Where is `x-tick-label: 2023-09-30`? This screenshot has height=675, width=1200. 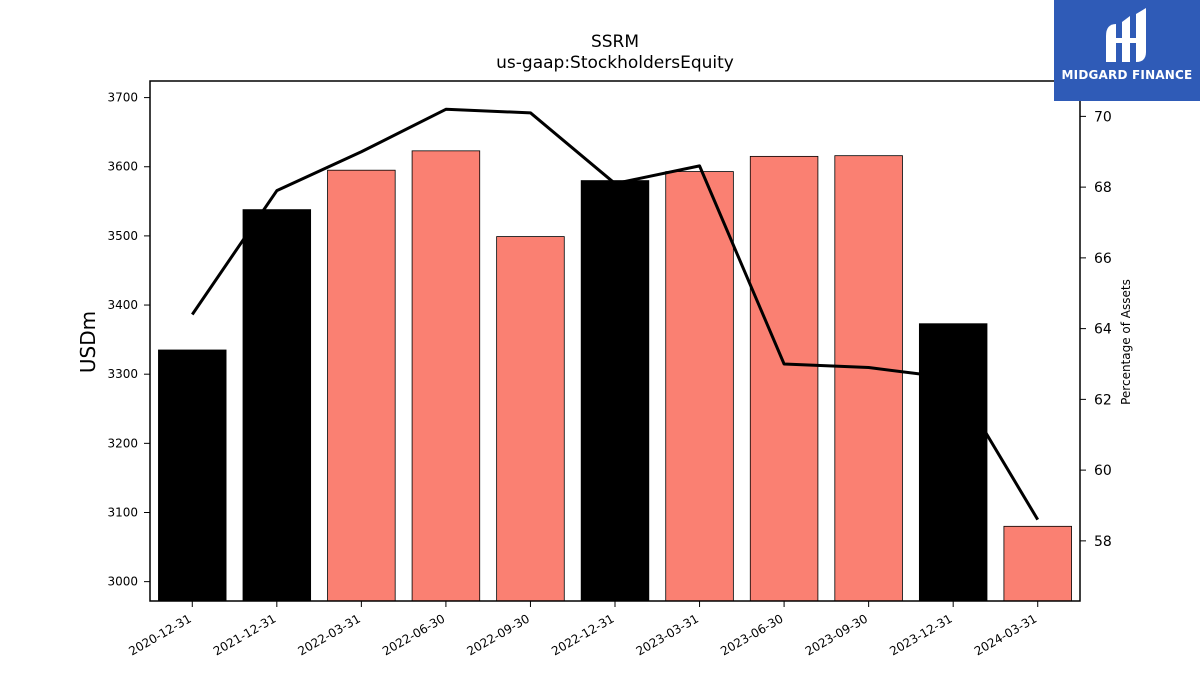 x-tick-label: 2023-09-30 is located at coordinates (836, 634).